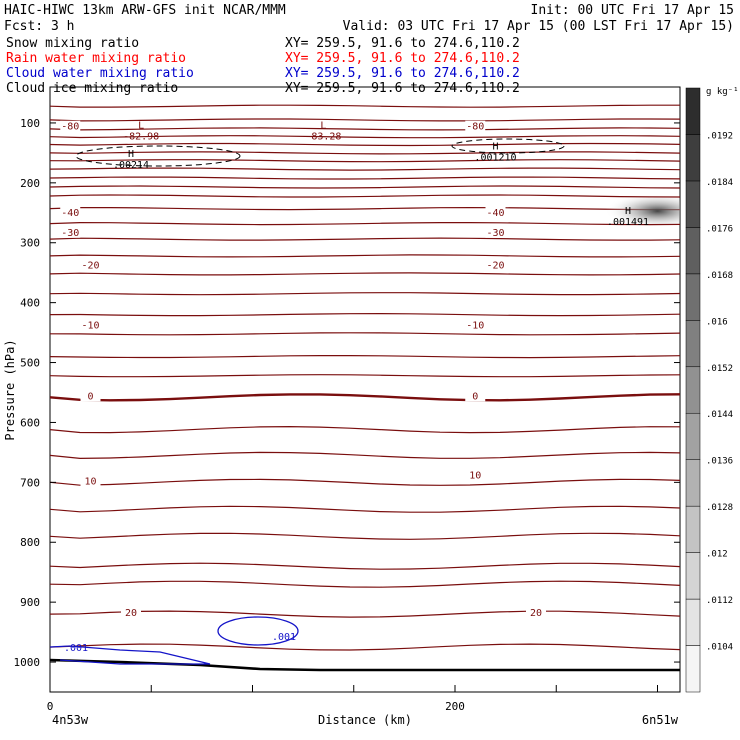 Image resolution: width=740 pixels, height=740 pixels. I want to click on field-label: Rain water mixing ratio, so click(96, 58).